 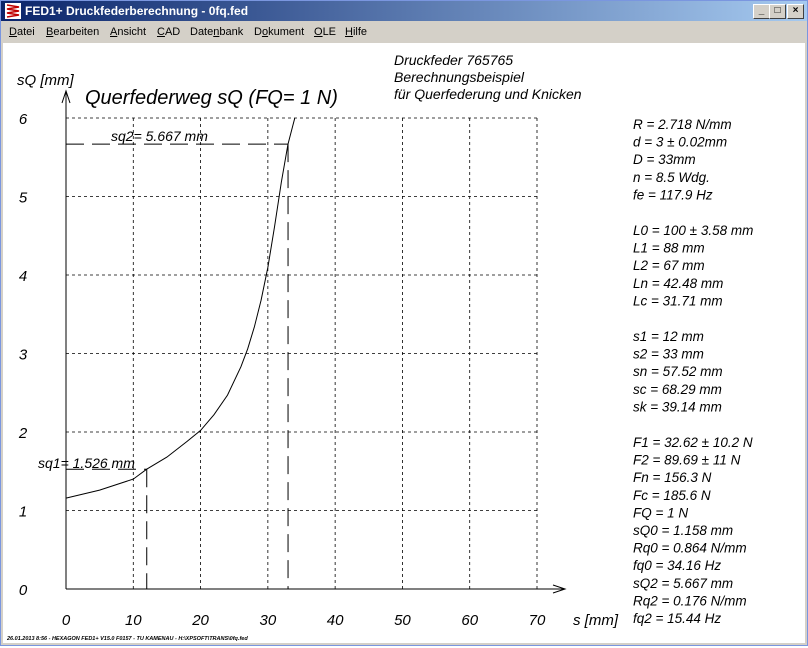 What do you see at coordinates (677, 565) in the screenshot?
I see `result-line: fq0 = 34.16 Hz` at bounding box center [677, 565].